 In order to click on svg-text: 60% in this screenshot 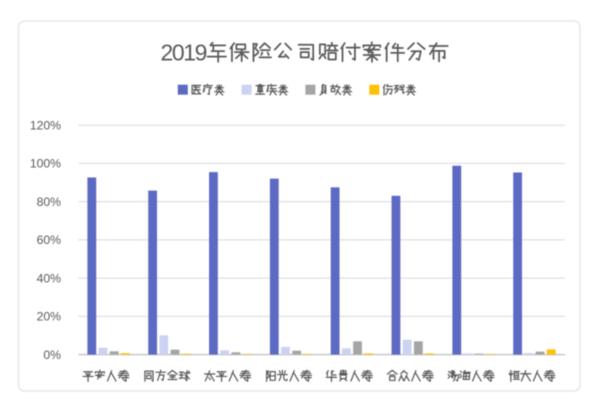, I will do `click(49, 240)`.